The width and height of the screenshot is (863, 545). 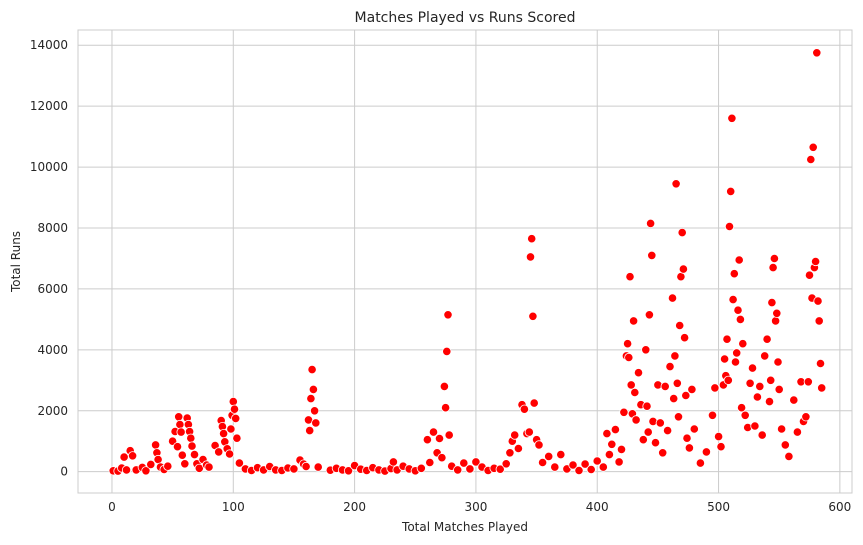 What do you see at coordinates (49, 258) in the screenshot?
I see `y-axis-ticks: 0 2000 4000 6000 8000 10000 12000 14000` at bounding box center [49, 258].